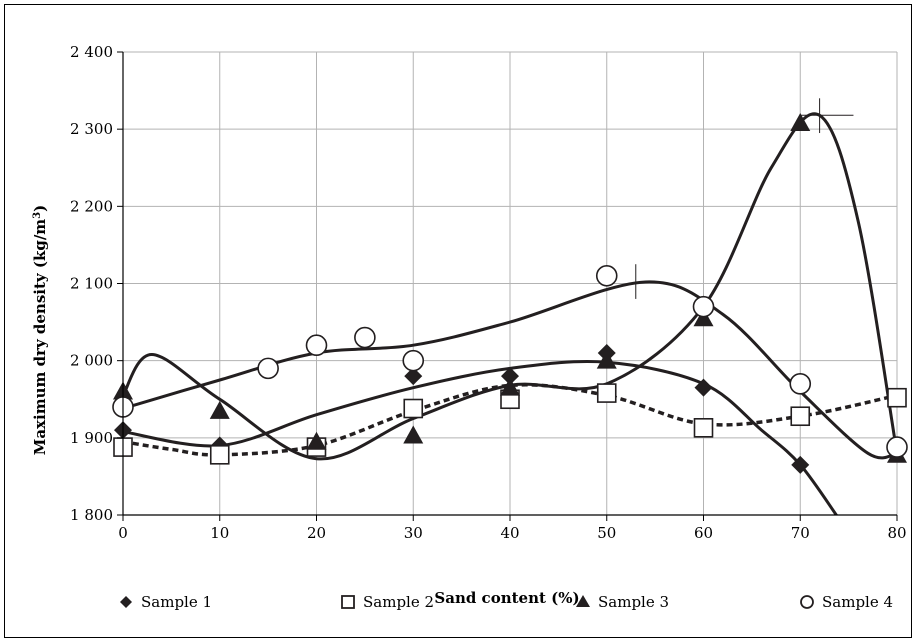  Describe the element at coordinates (857, 602) in the screenshot. I see `legend-label: Sample 4` at that location.